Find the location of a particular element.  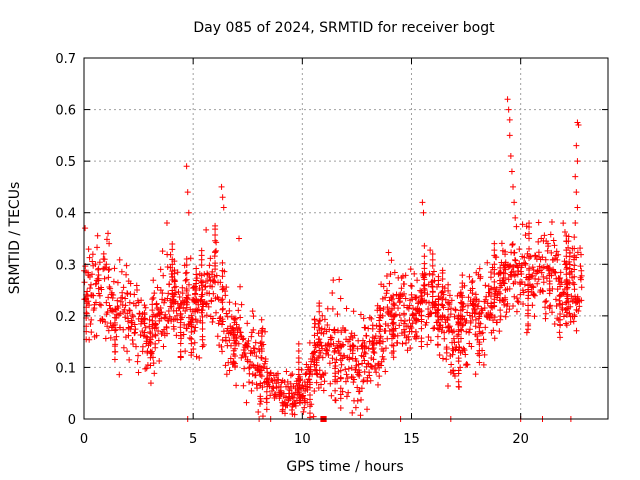

y-tick-label: 0.6 is located at coordinates (65, 111).